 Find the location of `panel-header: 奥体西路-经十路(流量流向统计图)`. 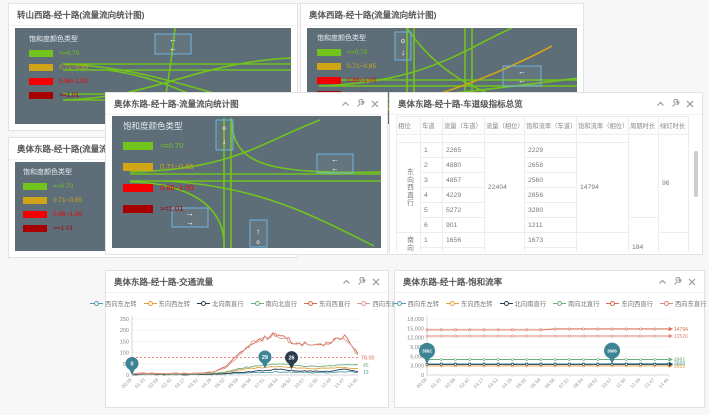

panel-header: 奥体西路-经十路(流量流向统计图) is located at coordinates (442, 15).